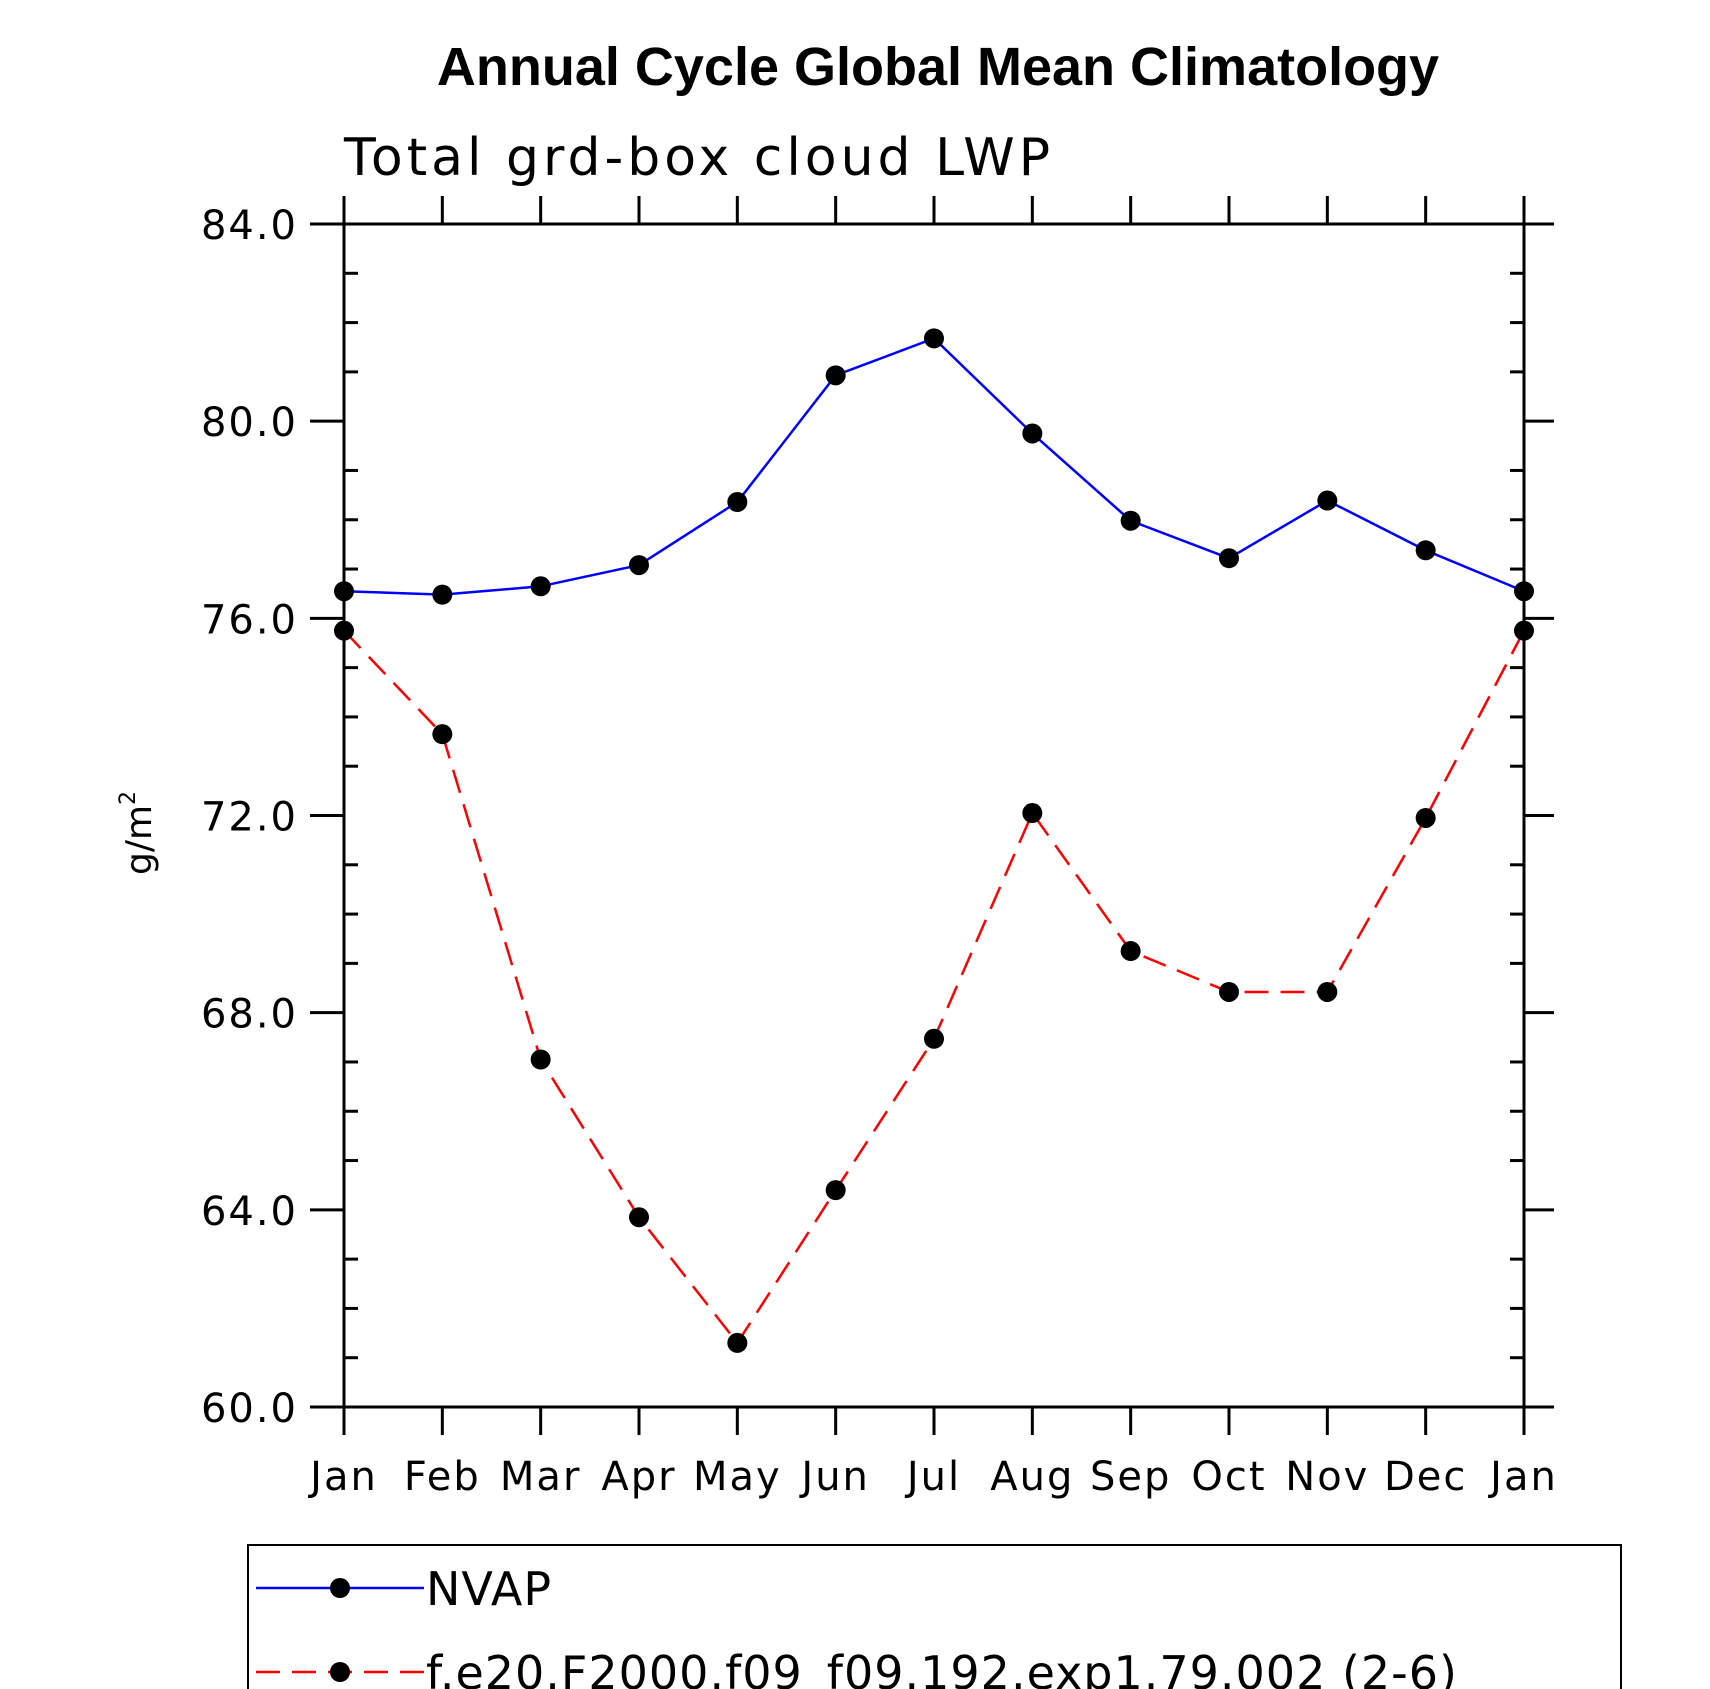  What do you see at coordinates (489, 1589) in the screenshot?
I see `legend-label: NVAP` at bounding box center [489, 1589].